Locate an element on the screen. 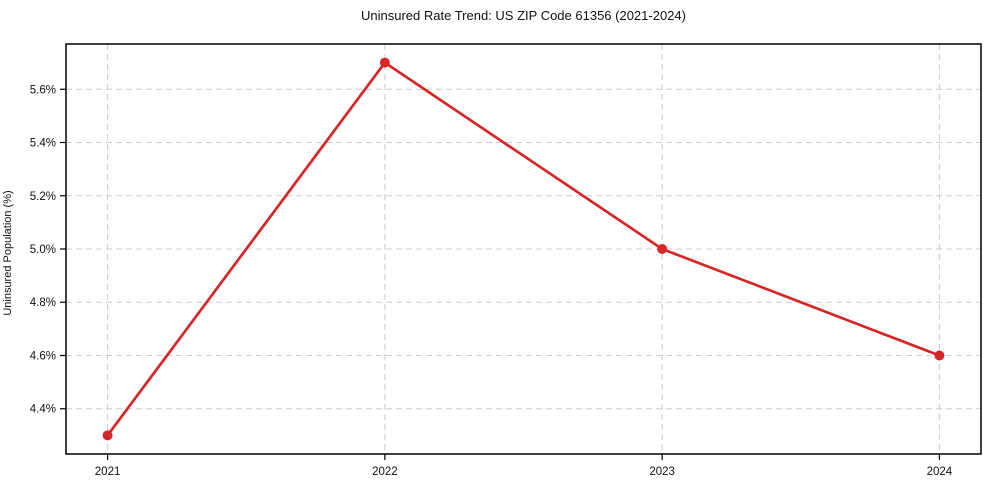  y-tick-label: 4.4% is located at coordinates (43, 410).